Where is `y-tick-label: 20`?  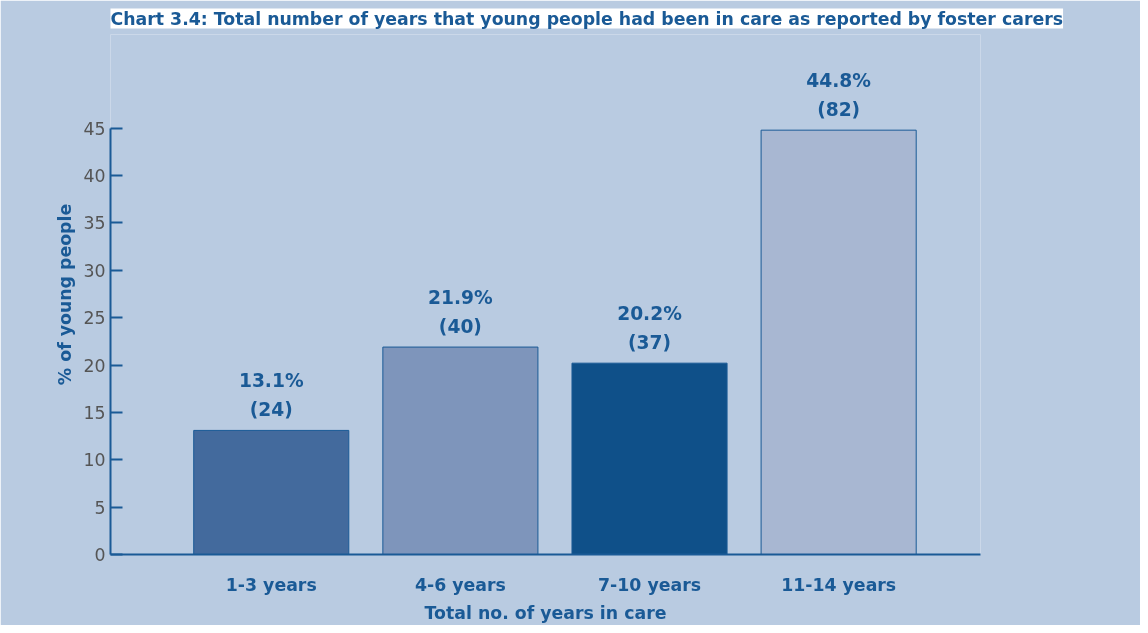 y-tick-label: 20 is located at coordinates (94, 365).